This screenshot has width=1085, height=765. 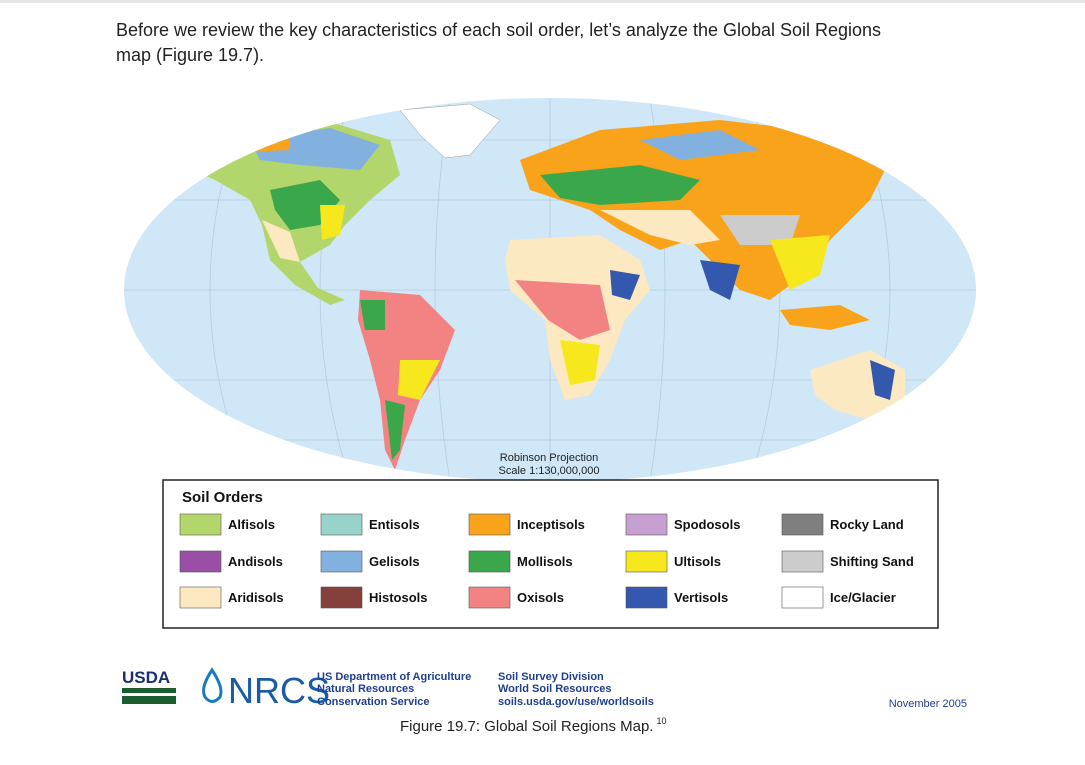 What do you see at coordinates (928, 704) in the screenshot?
I see `date: November 2005` at bounding box center [928, 704].